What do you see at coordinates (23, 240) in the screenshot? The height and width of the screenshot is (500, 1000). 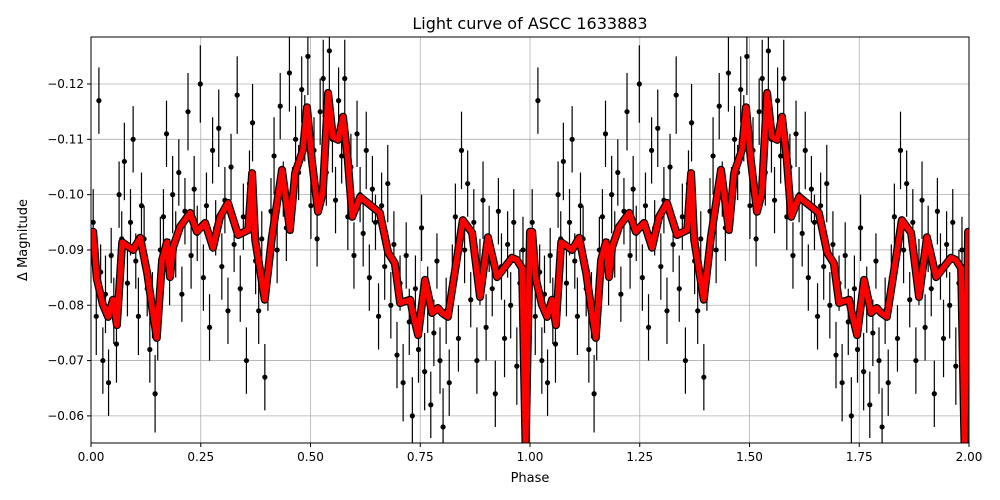 I see `y-axis-label: Δ Magnitude` at bounding box center [23, 240].